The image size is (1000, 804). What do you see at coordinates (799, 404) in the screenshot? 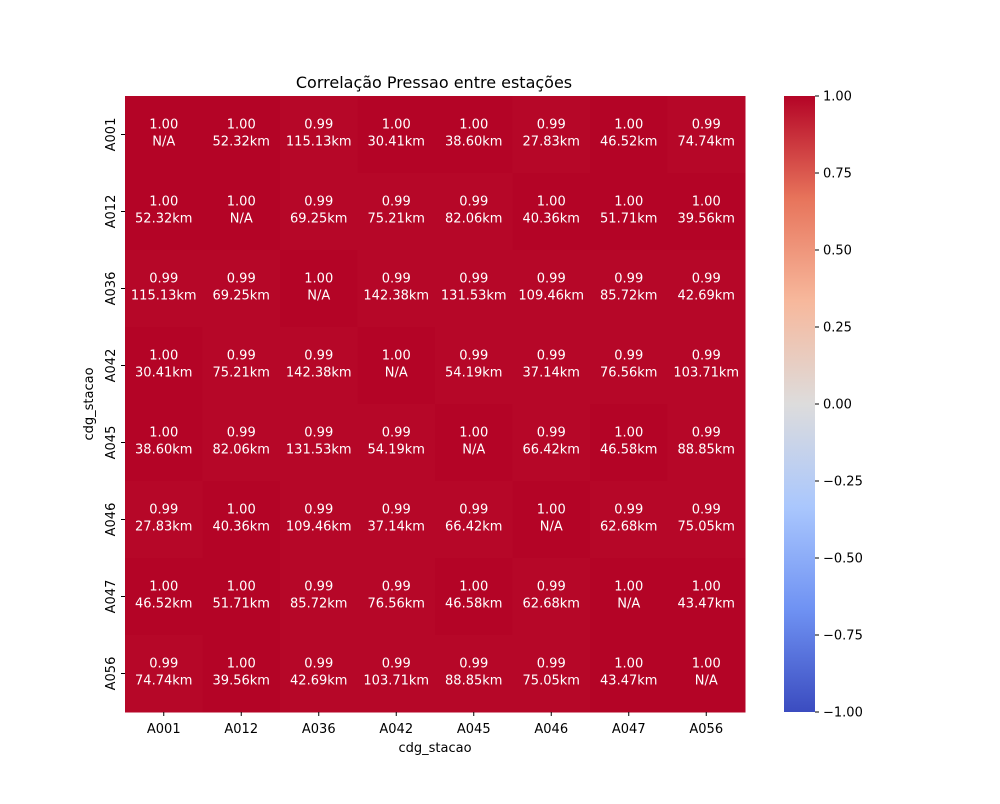
I see `colorbar` at bounding box center [799, 404].